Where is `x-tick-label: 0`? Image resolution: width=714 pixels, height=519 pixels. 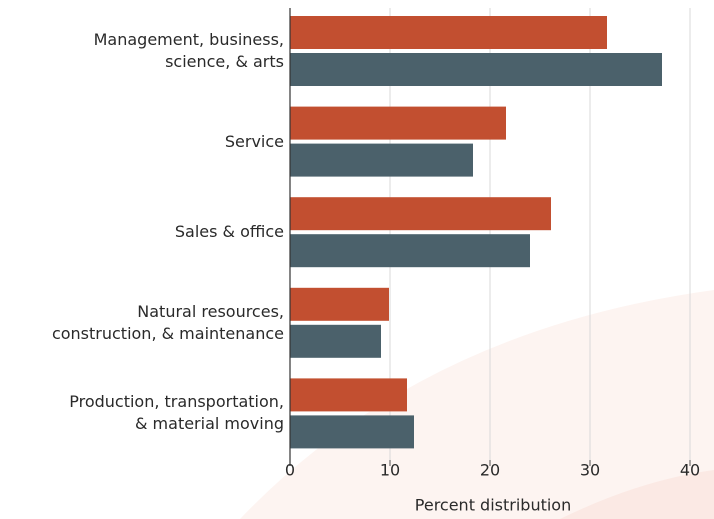 x-tick-label: 0 is located at coordinates (290, 470).